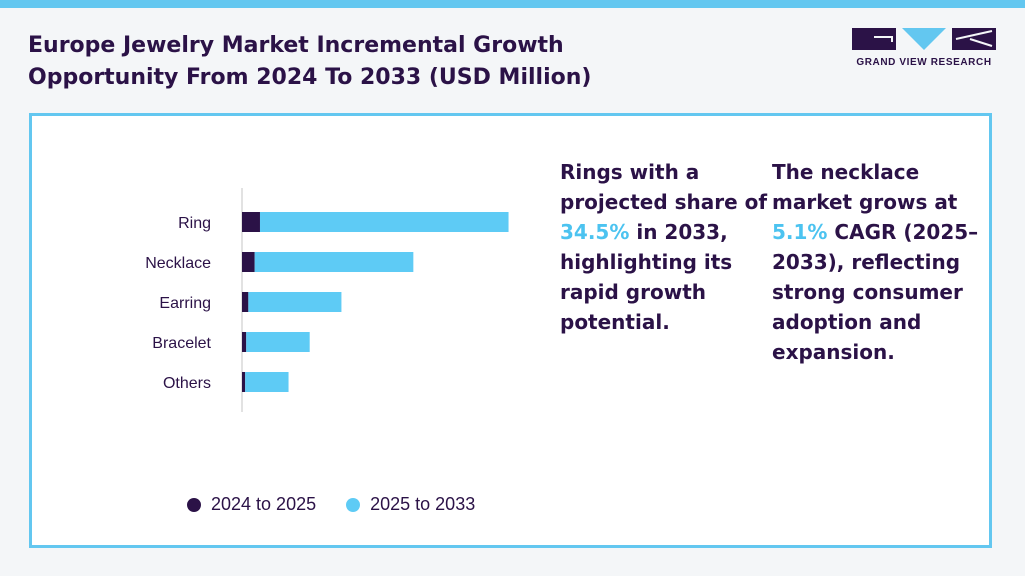  I want to click on legend-item-2024-2025: 2024 to 2025, so click(251, 504).